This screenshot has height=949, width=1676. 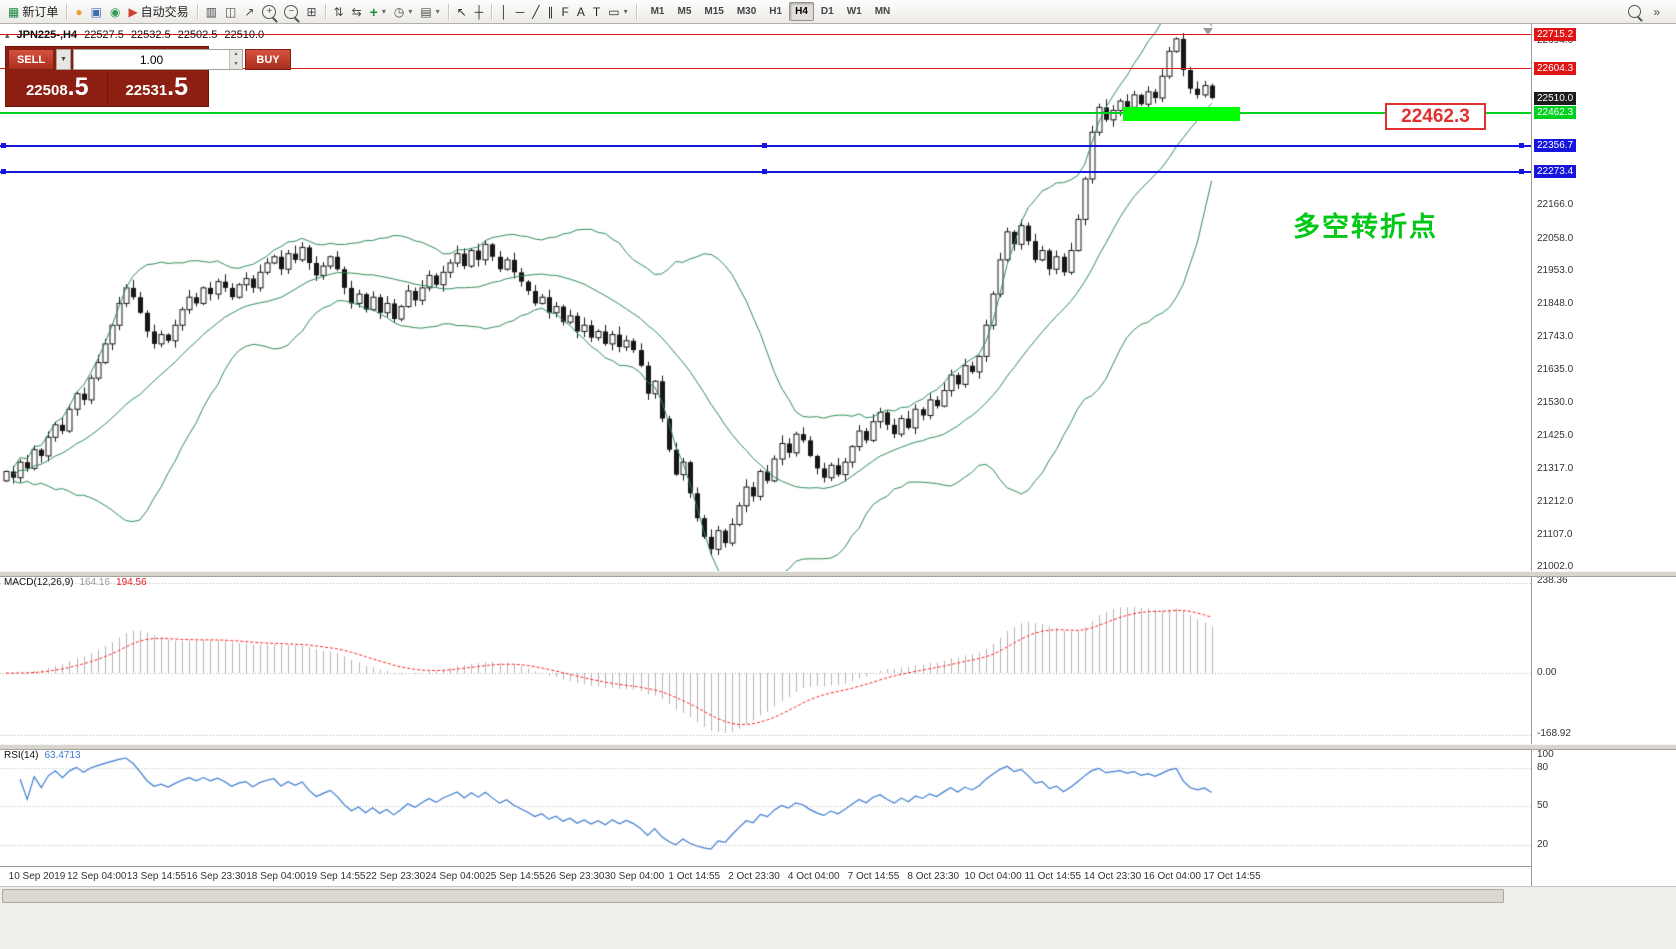 I want to click on zoom-out-icon: −, so click(x=291, y=11).